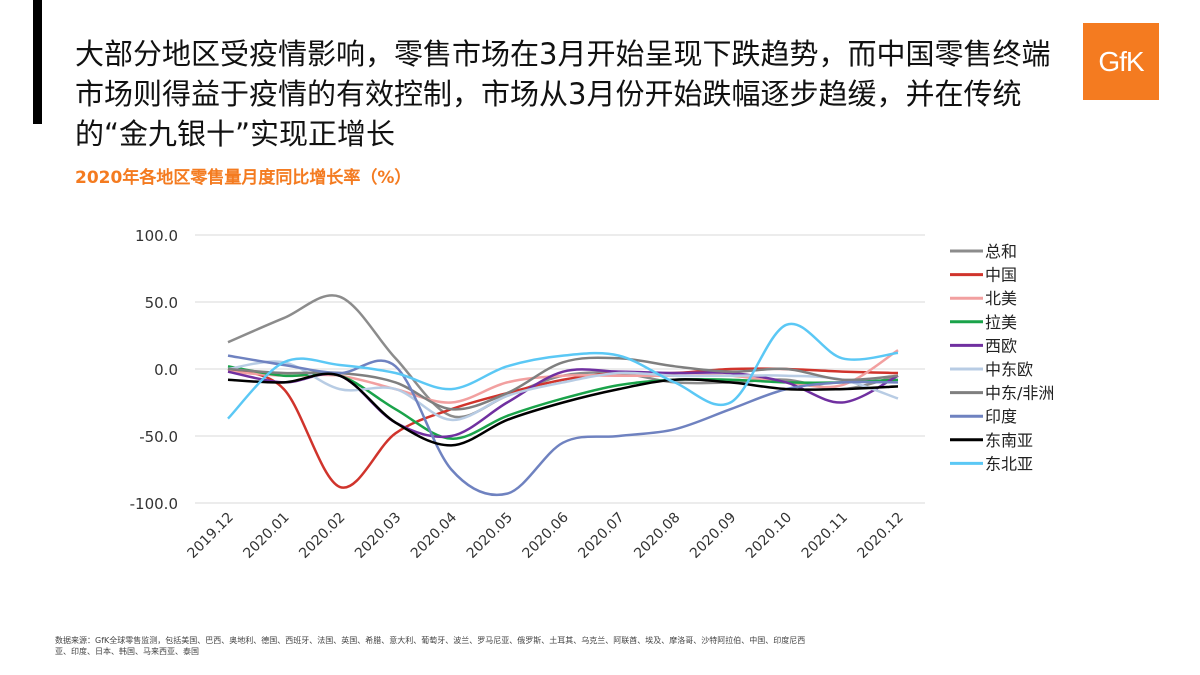 This screenshot has width=1200, height=675. I want to click on legend-label: 总和, so click(1001, 251).